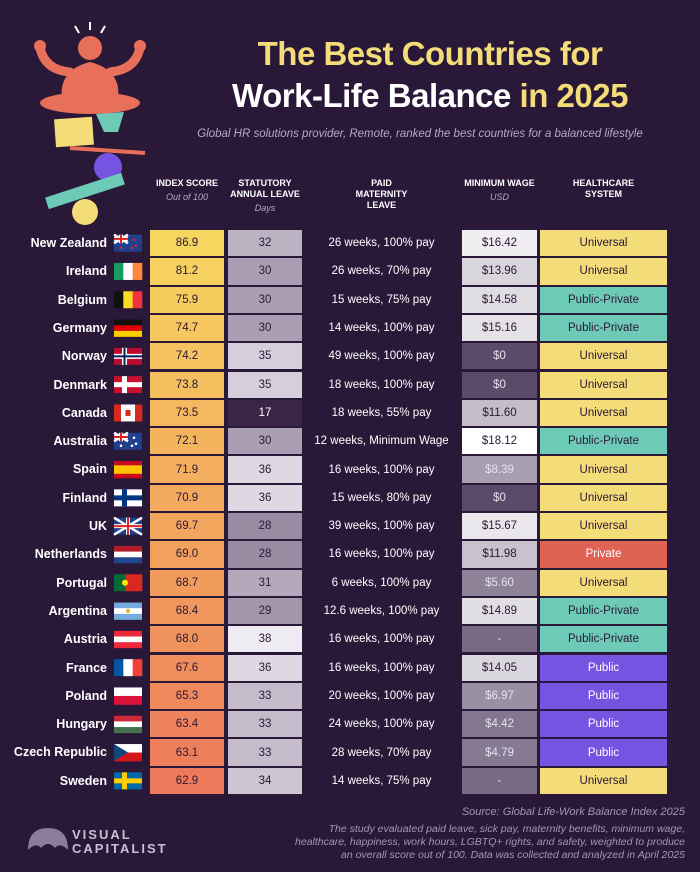 This screenshot has height=872, width=700. Describe the element at coordinates (381, 526) in the screenshot. I see `maternity-leave: 39 weeks, 100% pay` at that location.